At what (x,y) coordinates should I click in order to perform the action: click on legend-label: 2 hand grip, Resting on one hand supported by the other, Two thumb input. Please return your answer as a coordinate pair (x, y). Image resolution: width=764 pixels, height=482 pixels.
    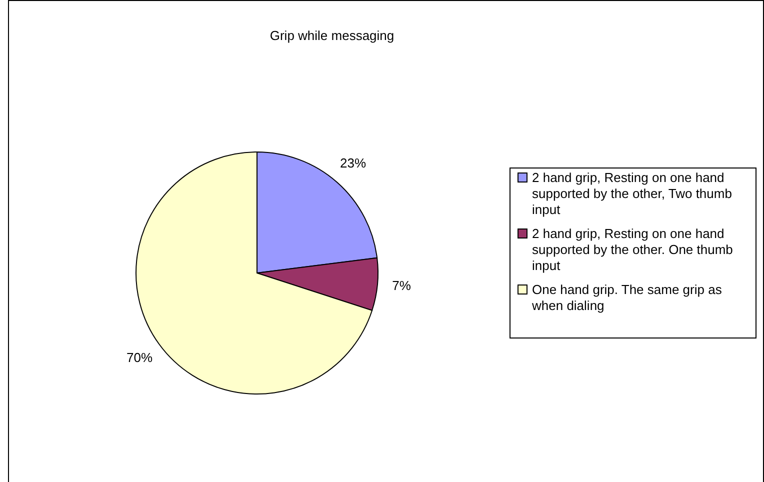
    Looking at the image, I should click on (632, 193).